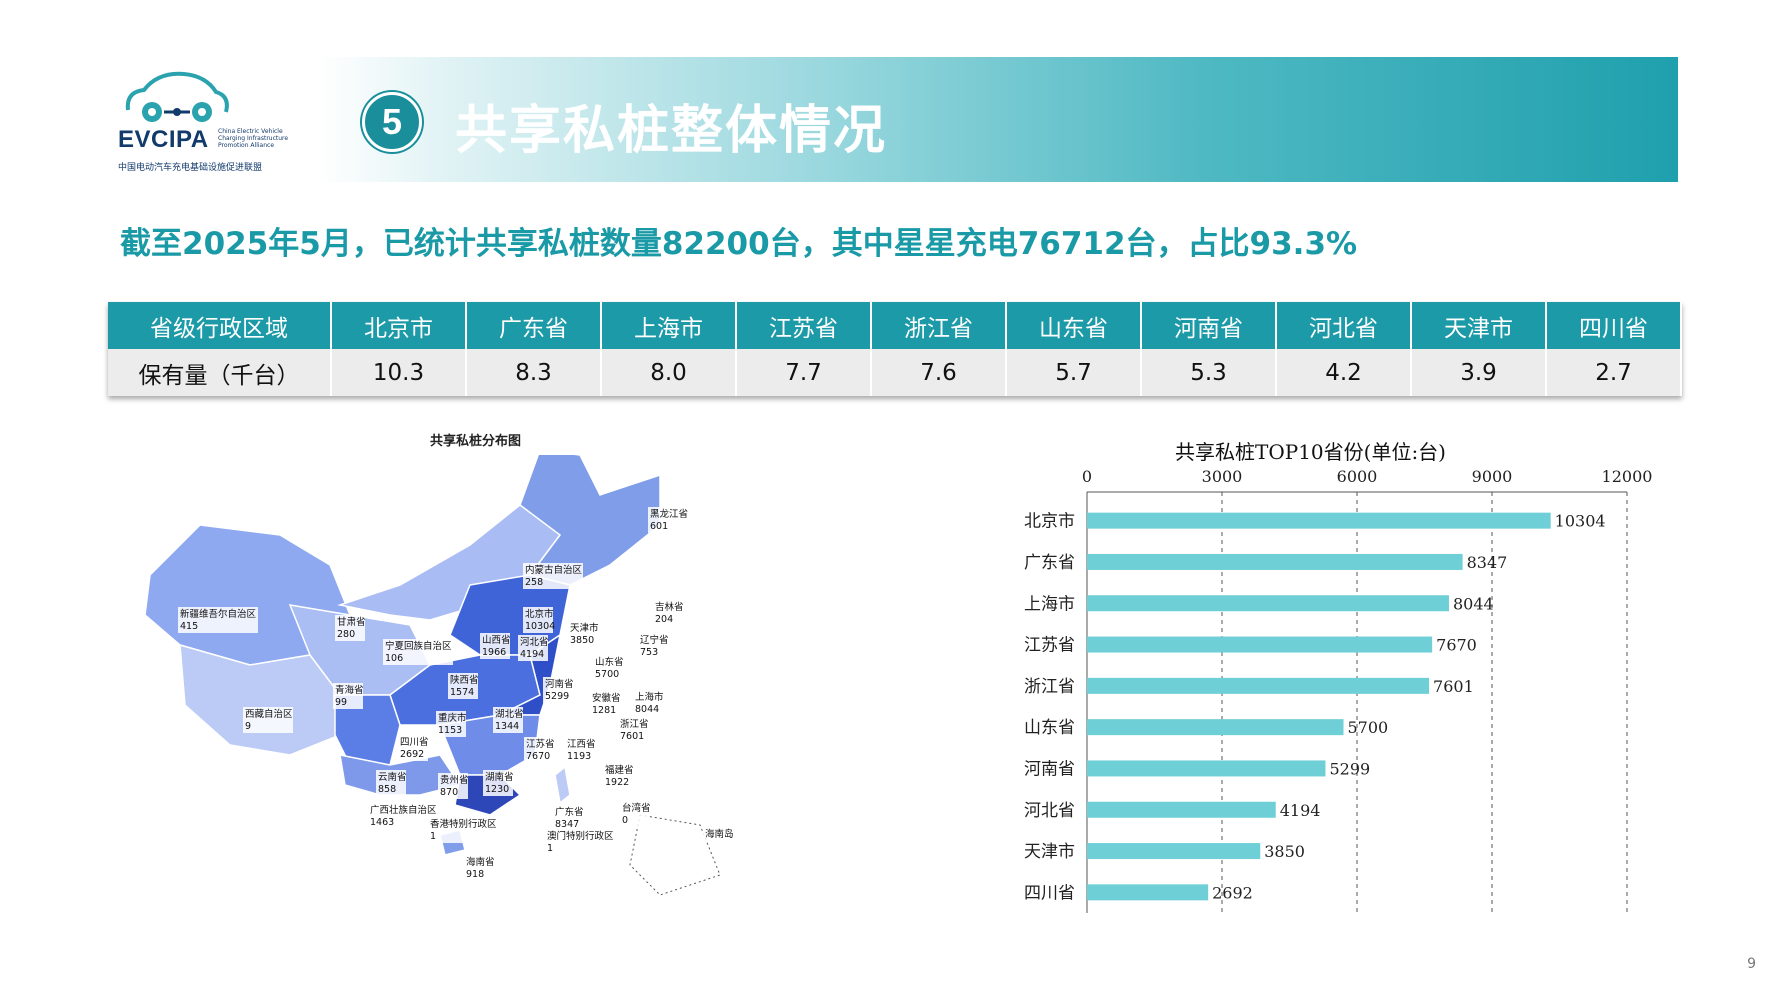  What do you see at coordinates (671, 131) in the screenshot?
I see `page-title: 共享私桩整体情况` at bounding box center [671, 131].